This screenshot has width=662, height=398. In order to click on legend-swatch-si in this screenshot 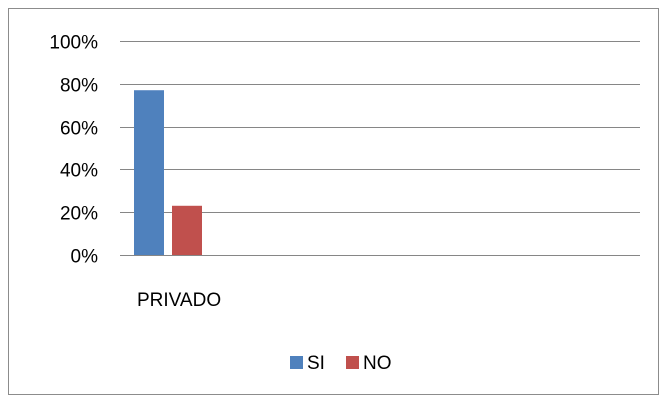, I will do `click(296, 362)`.